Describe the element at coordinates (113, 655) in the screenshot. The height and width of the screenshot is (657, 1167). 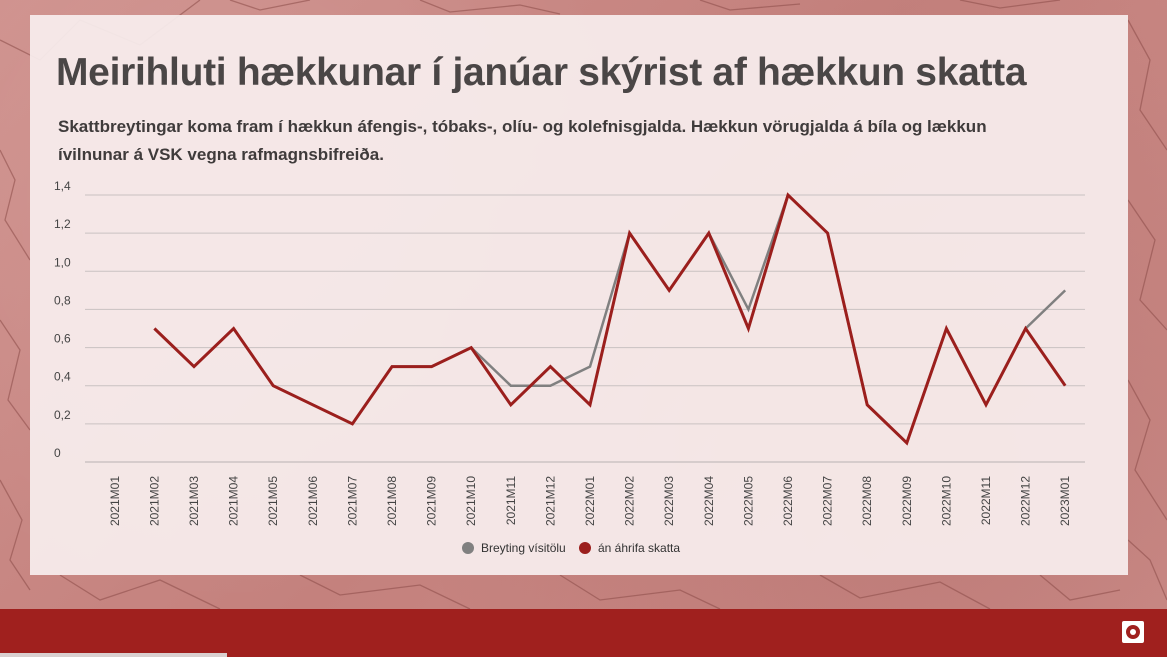
I see `footer-strip` at that location.